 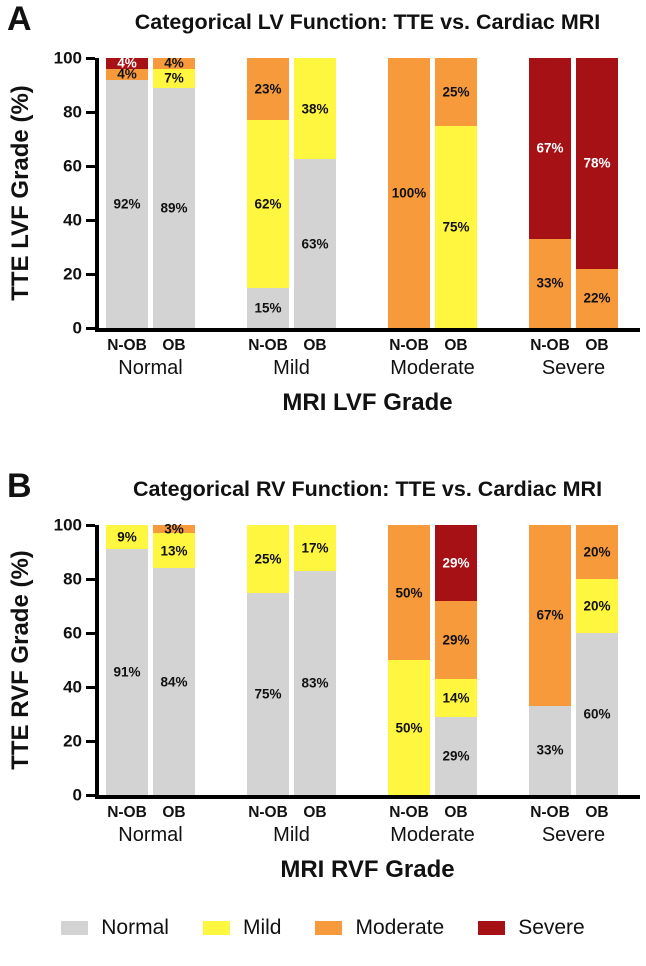 What do you see at coordinates (268, 193) in the screenshot?
I see `stacked-bar-n-ob: 15% 62% 23%` at bounding box center [268, 193].